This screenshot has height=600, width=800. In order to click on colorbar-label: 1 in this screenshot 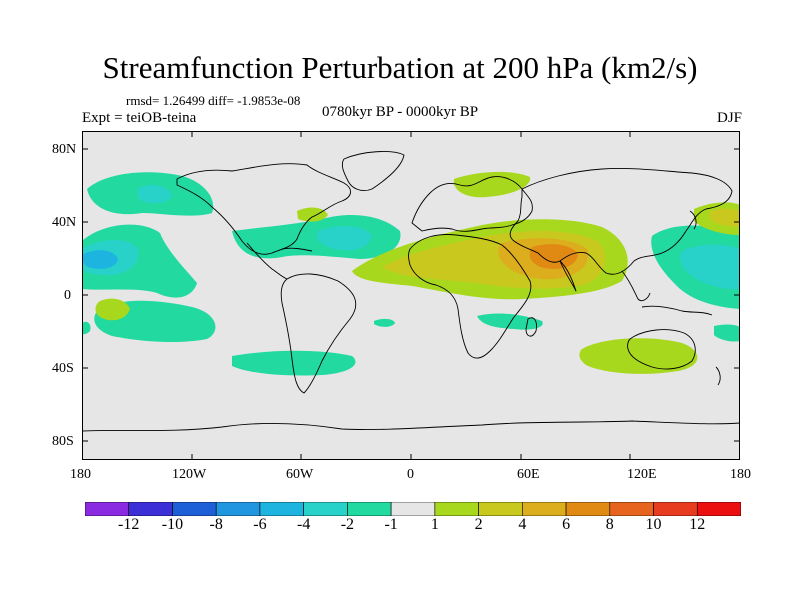, I will do `click(434, 524)`.